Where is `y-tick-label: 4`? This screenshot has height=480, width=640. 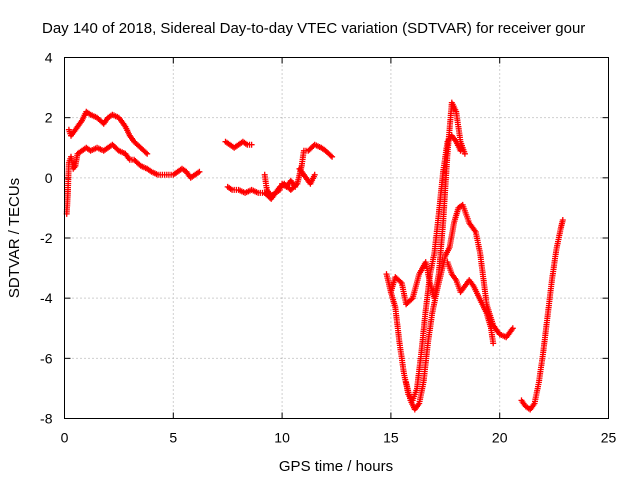
y-tick-label: 4 is located at coordinates (49, 58).